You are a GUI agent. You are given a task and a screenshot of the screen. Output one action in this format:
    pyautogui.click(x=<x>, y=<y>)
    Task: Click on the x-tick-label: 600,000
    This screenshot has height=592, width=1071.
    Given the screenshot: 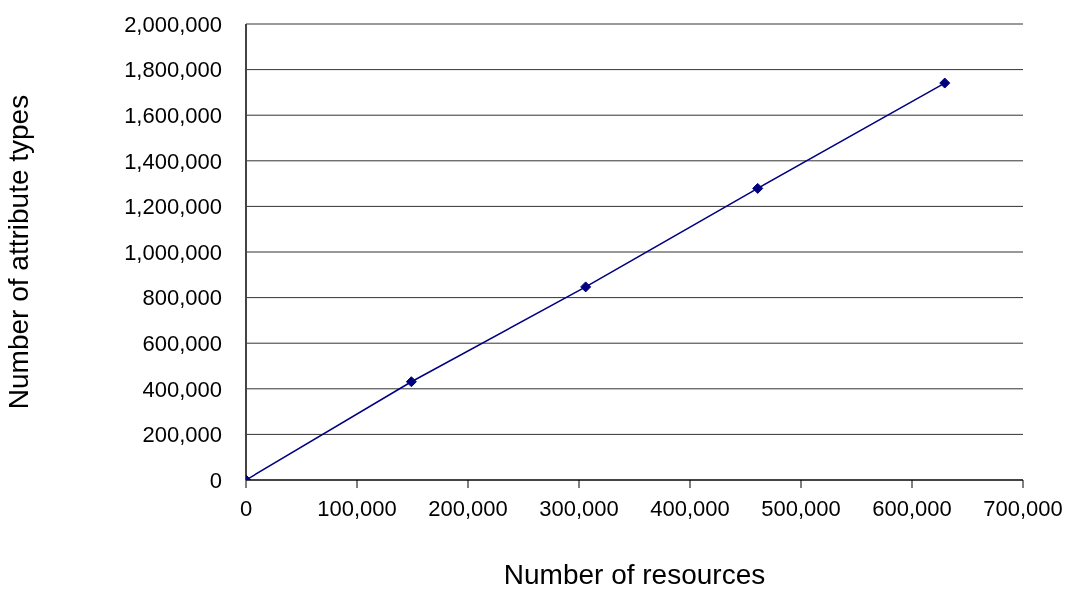 What is the action you would take?
    pyautogui.click(x=912, y=508)
    